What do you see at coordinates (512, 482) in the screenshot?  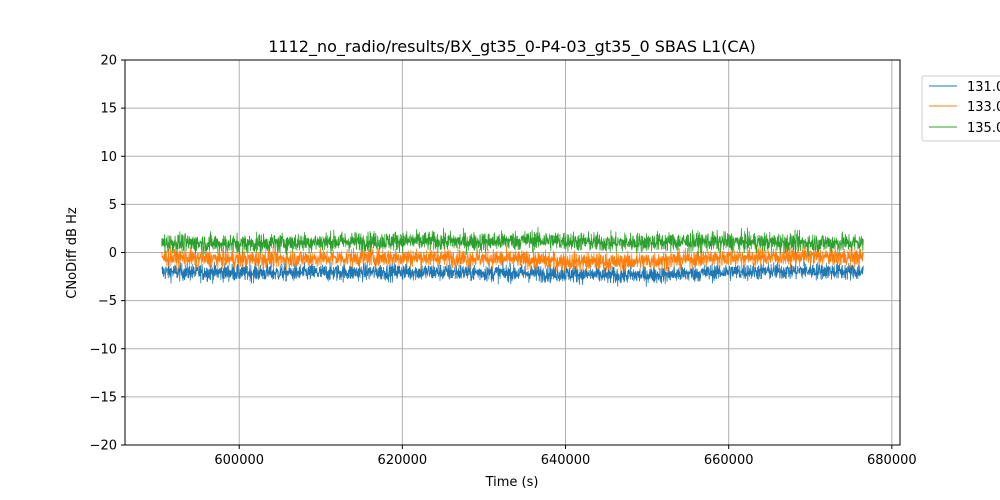 I see `x-axis-title: Time (s)` at bounding box center [512, 482].